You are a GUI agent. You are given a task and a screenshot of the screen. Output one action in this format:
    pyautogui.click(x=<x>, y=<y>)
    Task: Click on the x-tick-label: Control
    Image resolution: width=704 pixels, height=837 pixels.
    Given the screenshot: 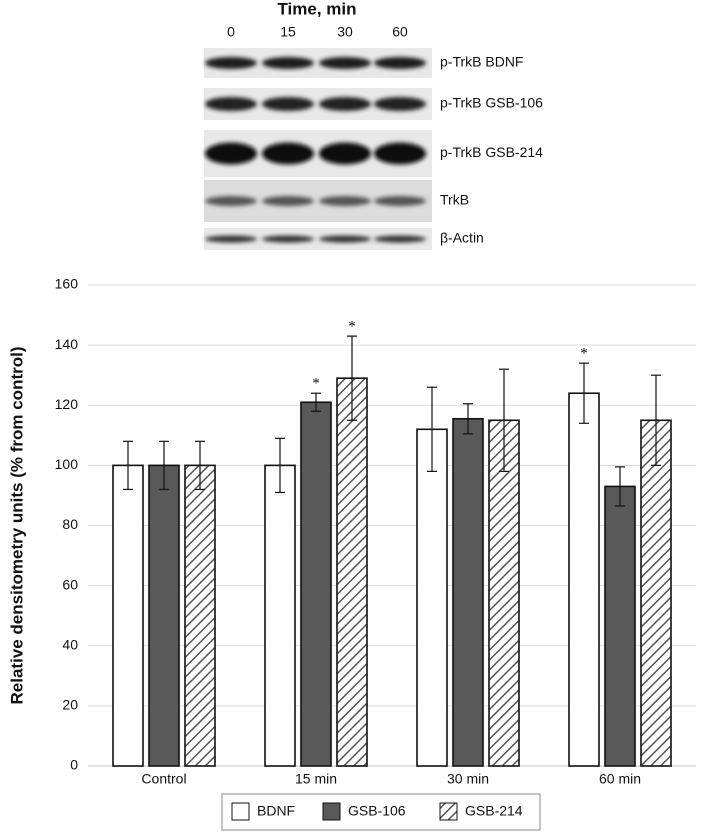 What is the action you would take?
    pyautogui.click(x=163, y=779)
    